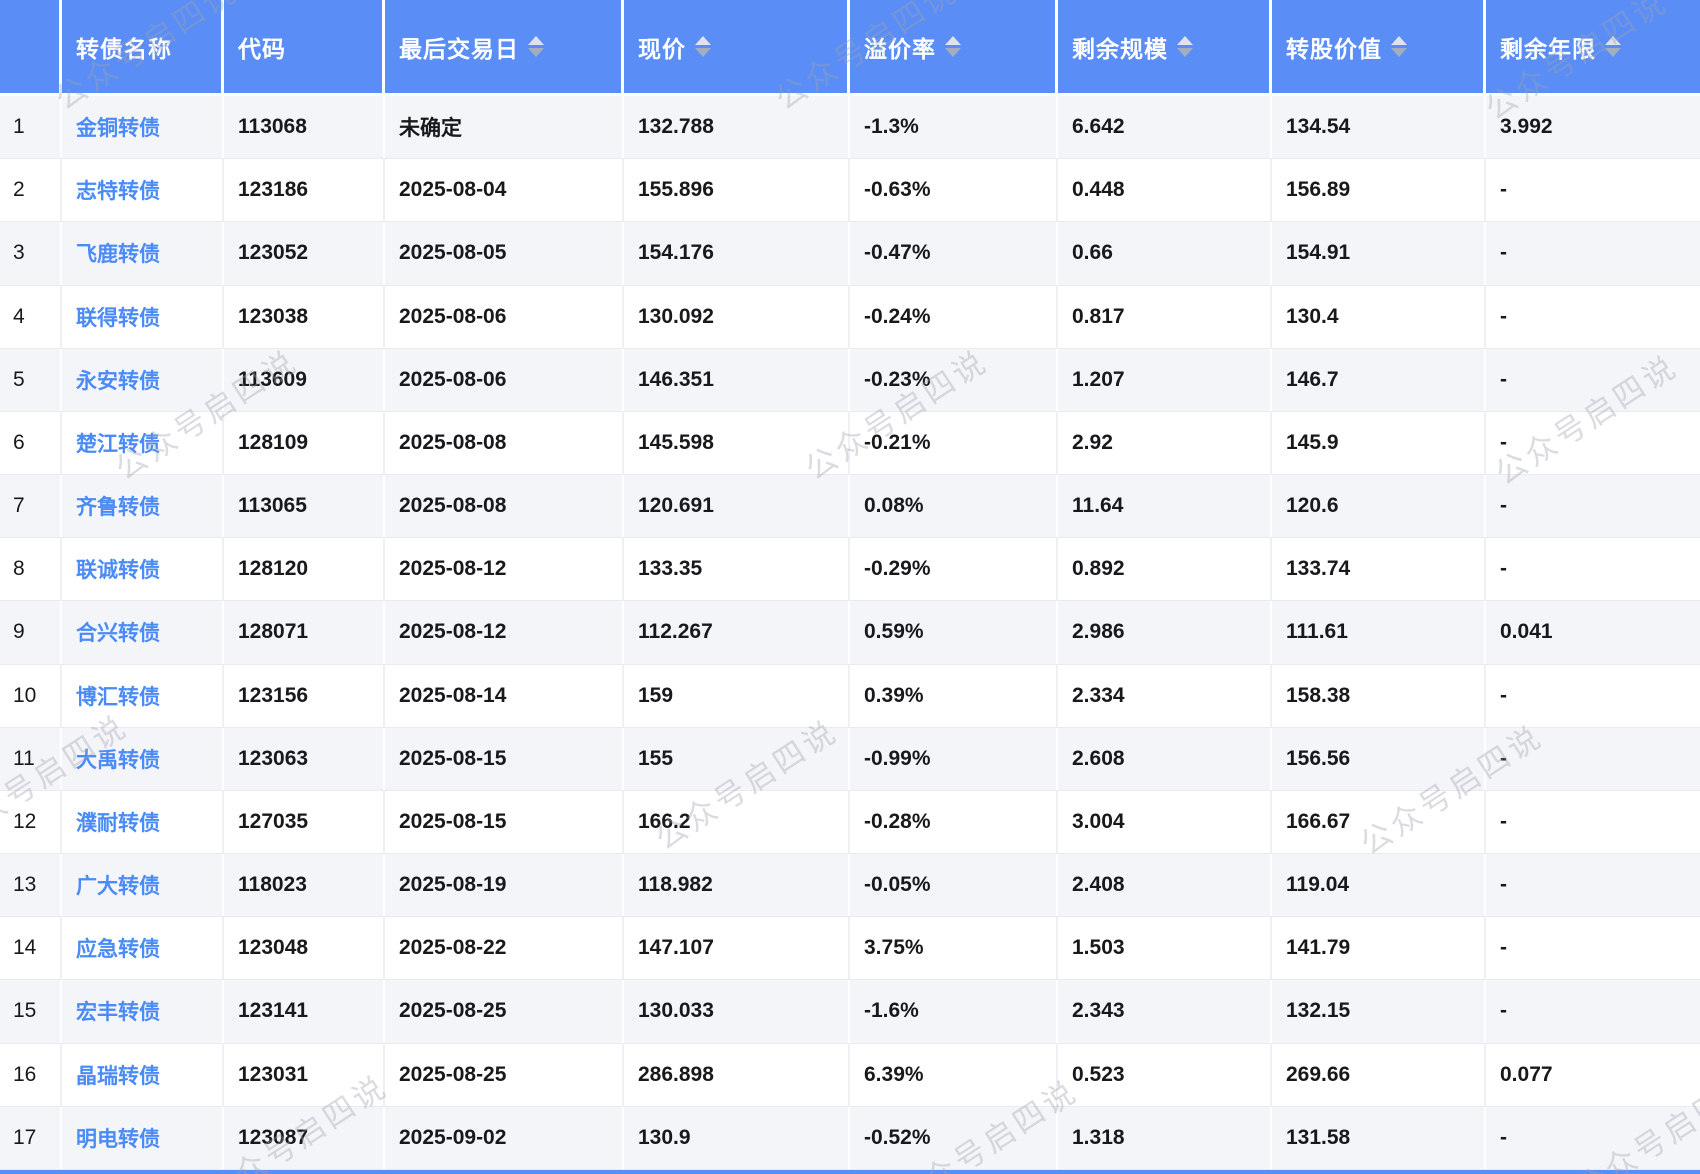 This screenshot has height=1174, width=1700. What do you see at coordinates (504, 758) in the screenshot?
I see `last-trade-date: 2025-08-15` at bounding box center [504, 758].